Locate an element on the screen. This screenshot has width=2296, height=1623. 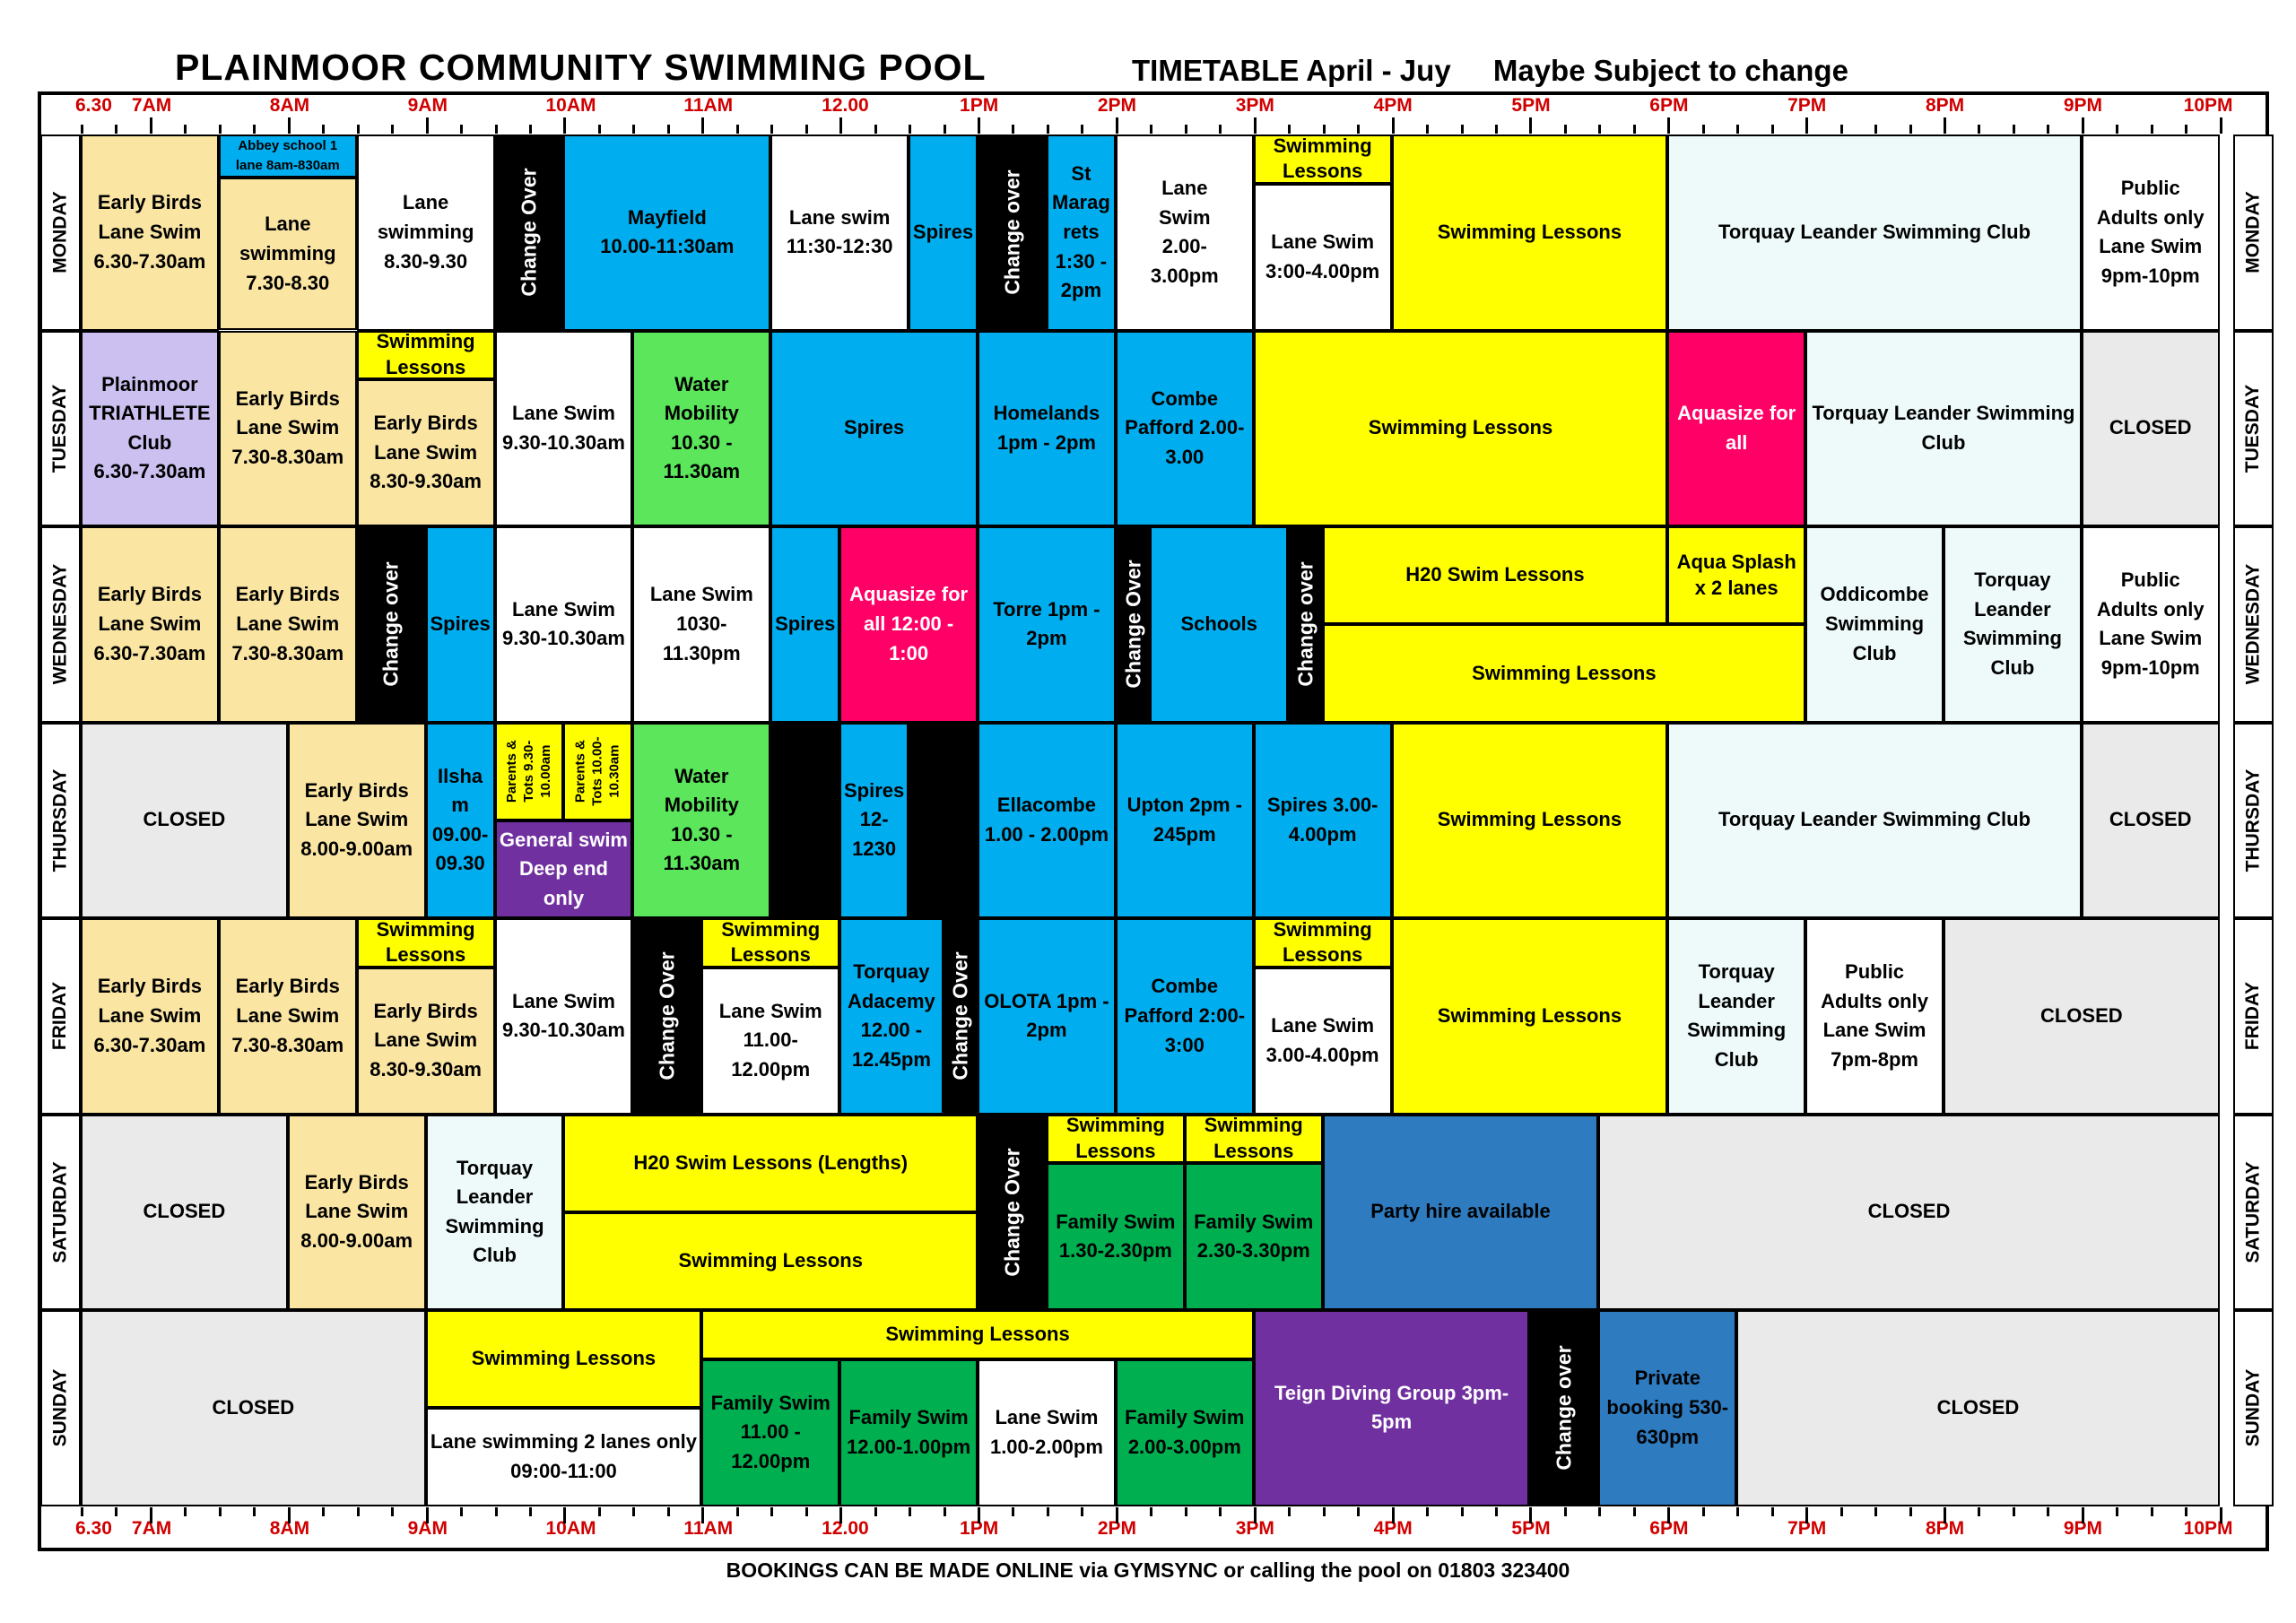
session-family-swim: Family Swim 2.00-3.00pm is located at coordinates (1184, 1432).